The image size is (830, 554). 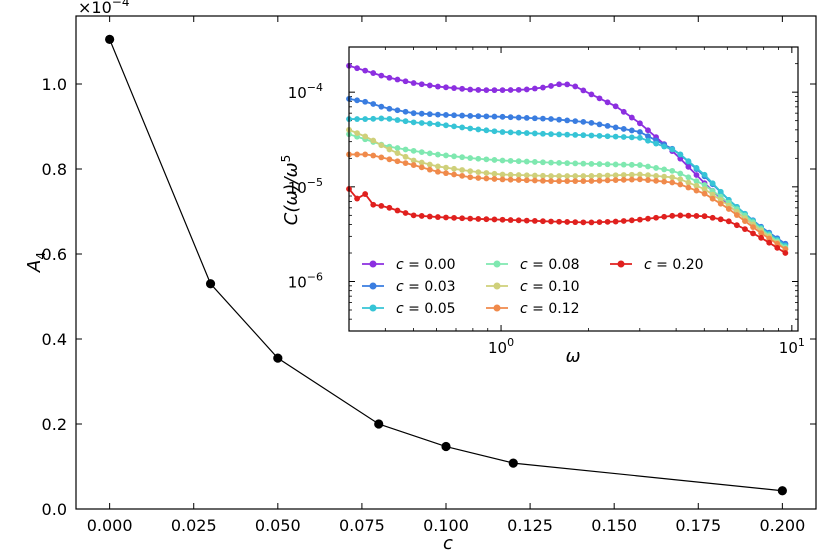 What do you see at coordinates (550, 265) in the screenshot?
I see `legend-label: c = 0.08` at bounding box center [550, 265].